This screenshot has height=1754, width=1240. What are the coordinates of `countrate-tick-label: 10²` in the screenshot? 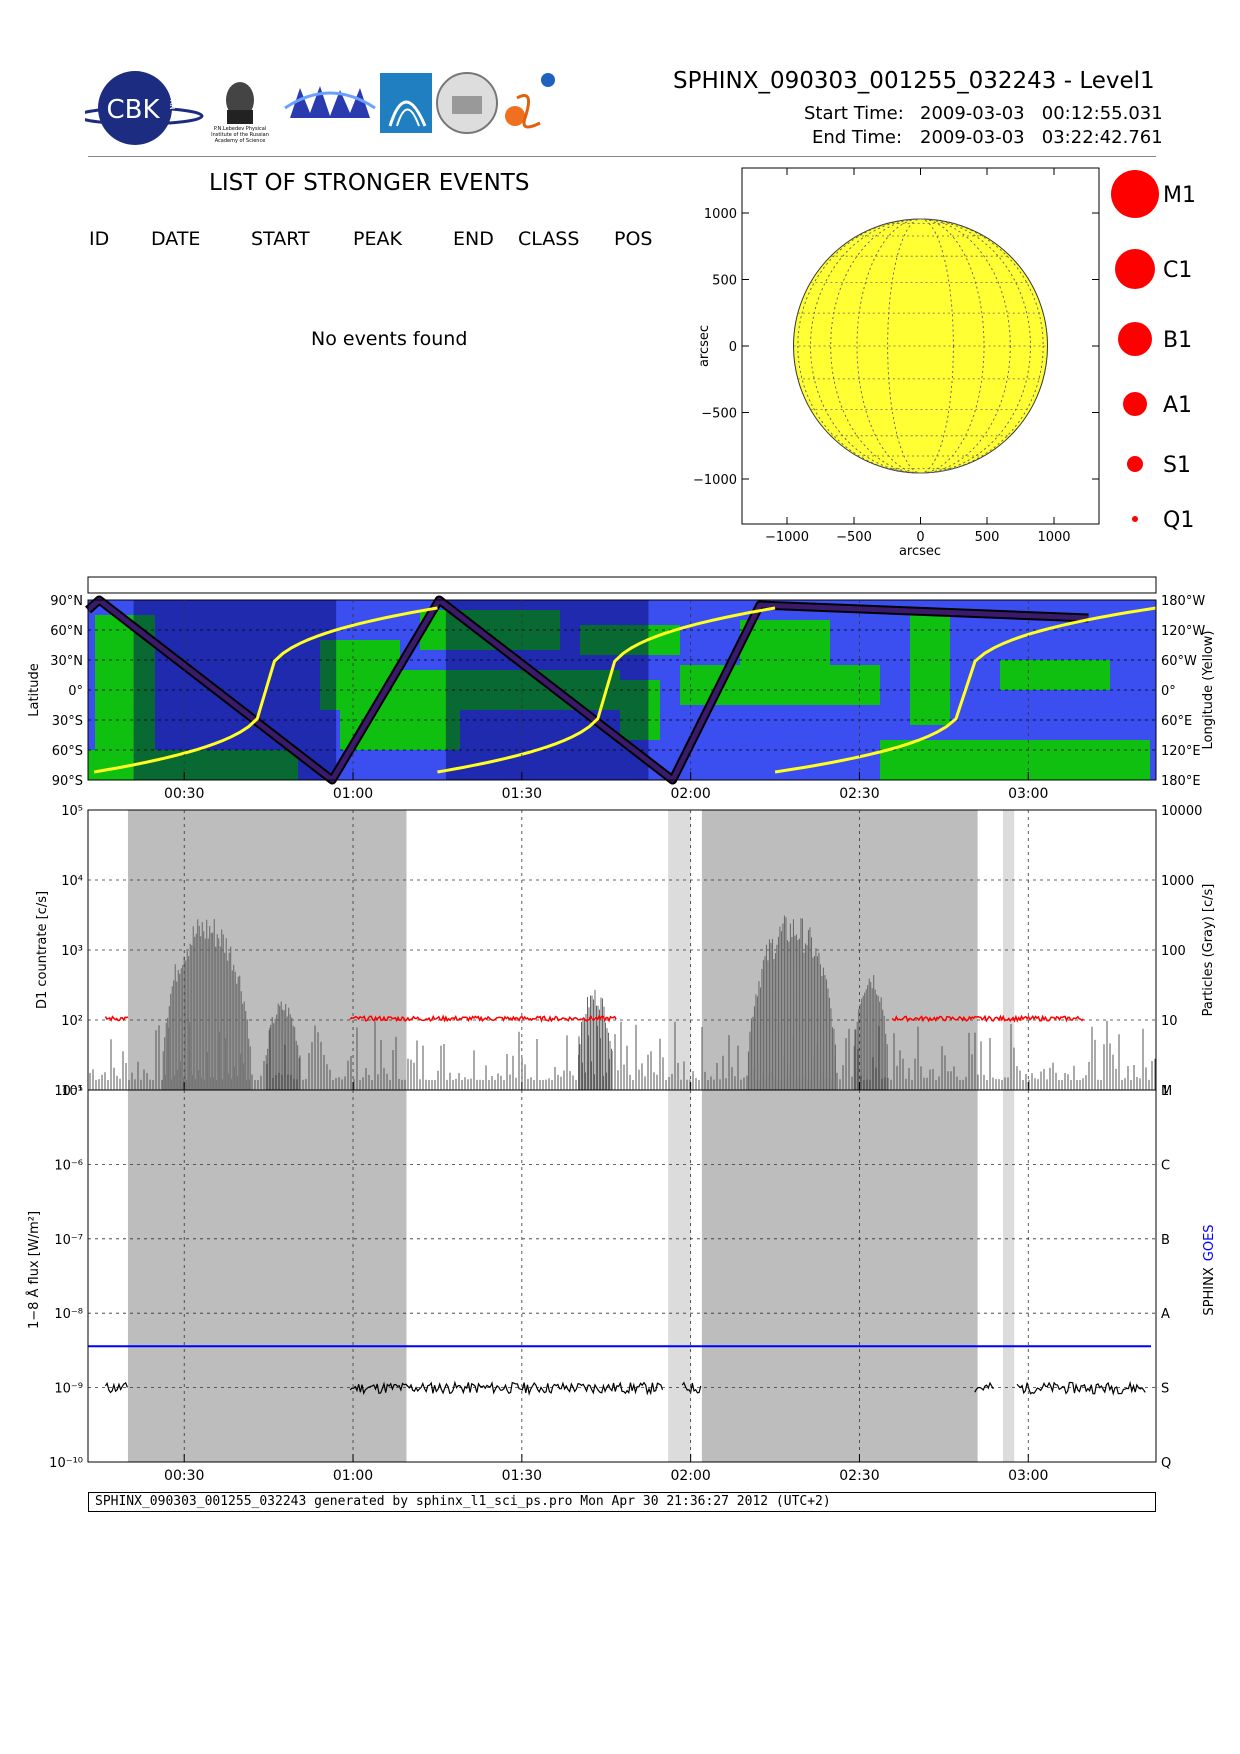 It's located at (72, 1021).